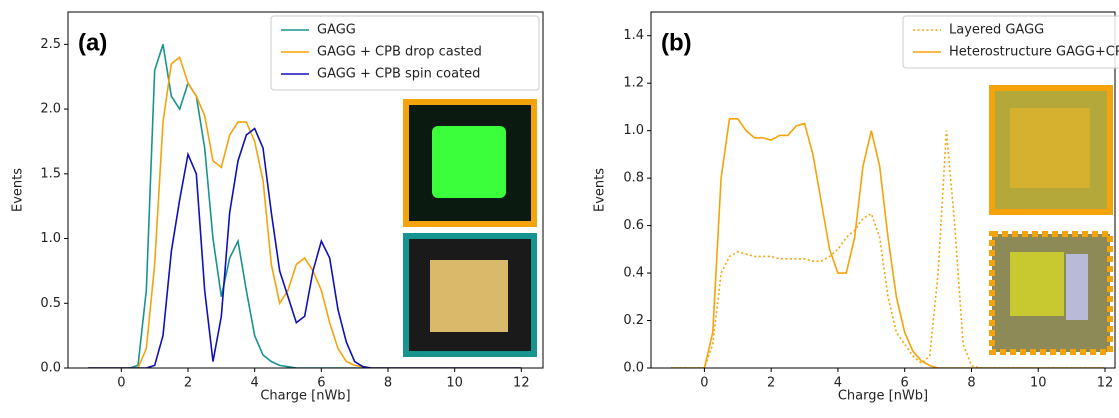 Image resolution: width=1119 pixels, height=418 pixels. Describe the element at coordinates (633, 178) in the screenshot. I see `y-tick-label: 0.8` at that location.